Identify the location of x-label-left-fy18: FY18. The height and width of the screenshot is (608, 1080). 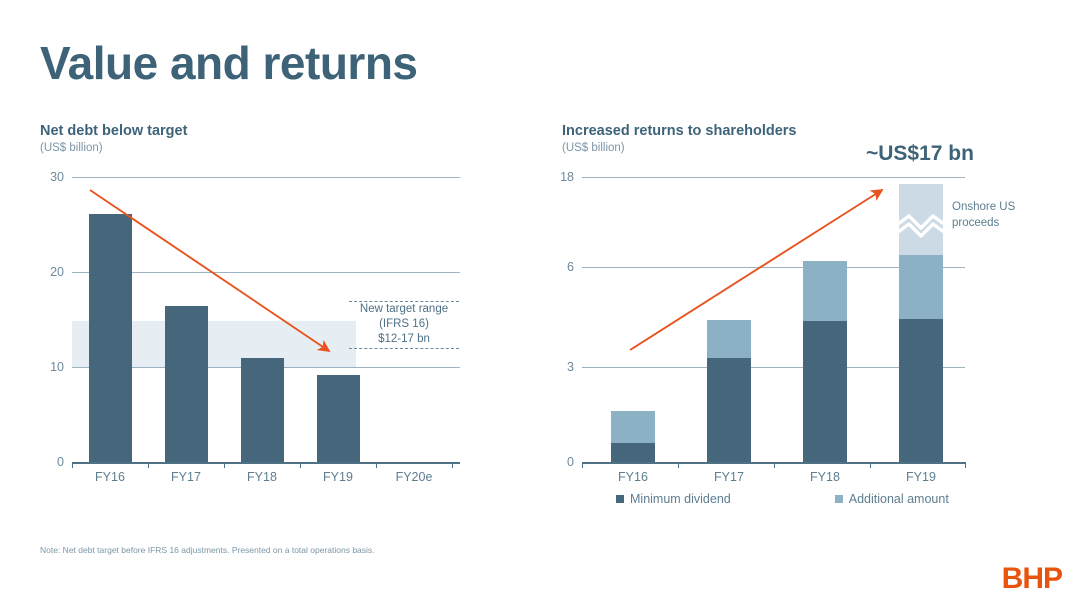
(262, 477).